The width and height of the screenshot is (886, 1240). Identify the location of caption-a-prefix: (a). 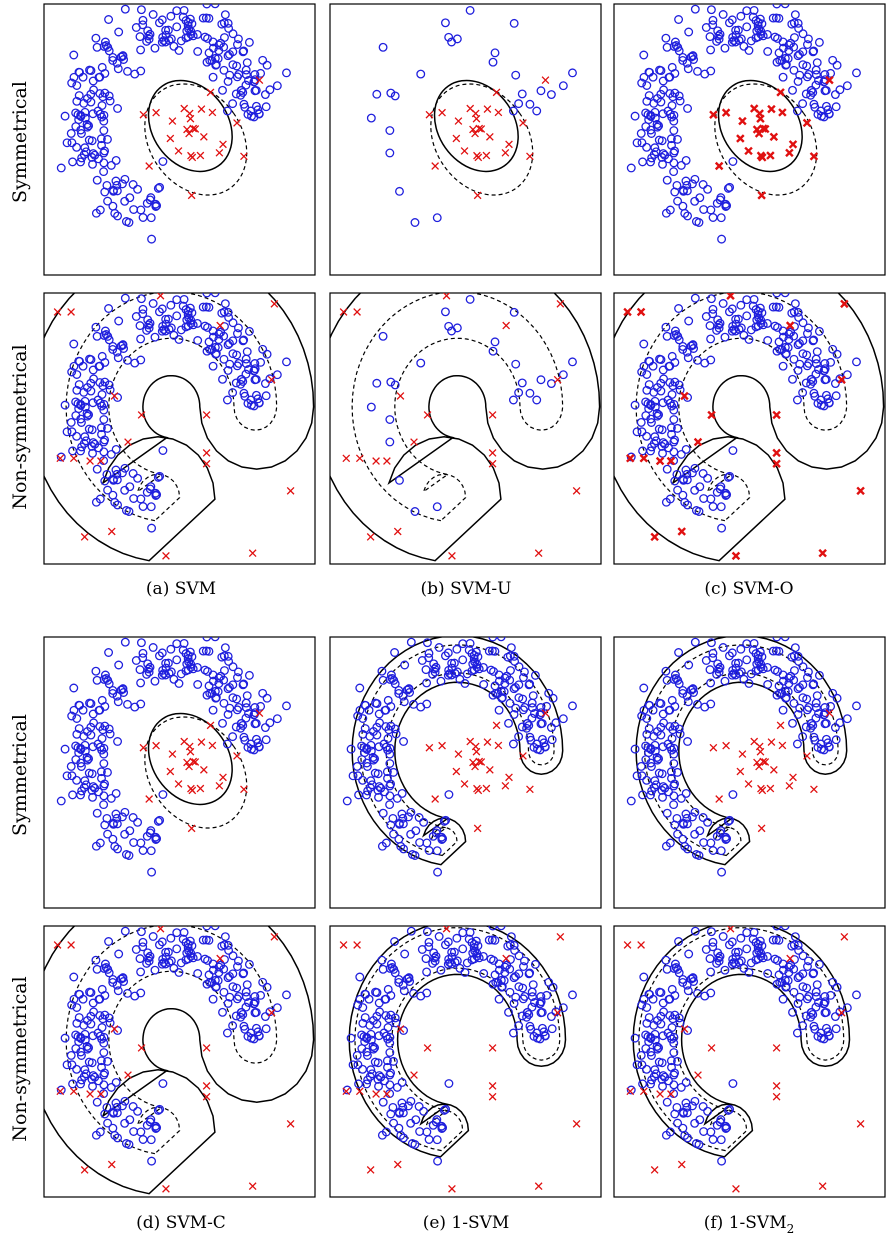
(160, 589).